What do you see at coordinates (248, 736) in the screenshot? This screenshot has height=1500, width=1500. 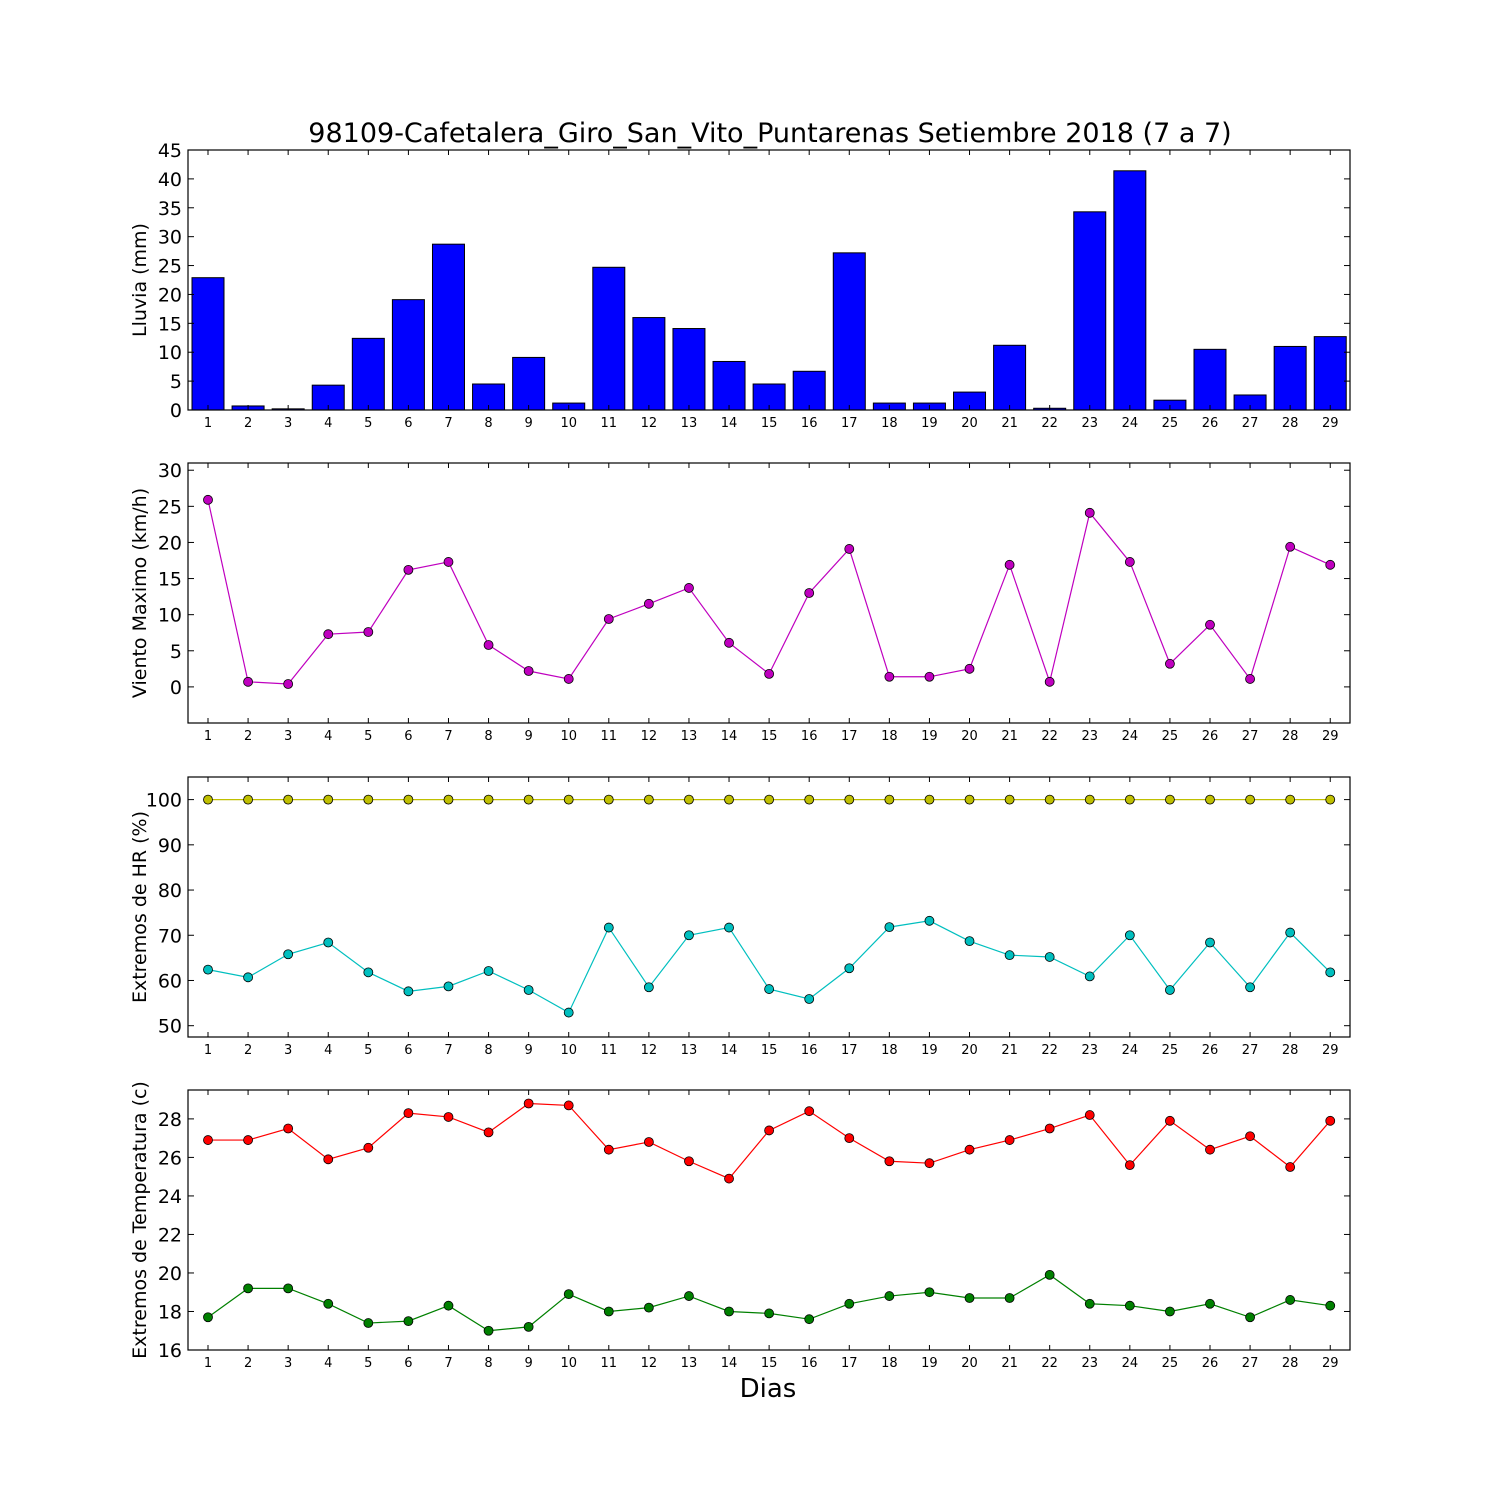 I see `x-tick-label: 2` at bounding box center [248, 736].